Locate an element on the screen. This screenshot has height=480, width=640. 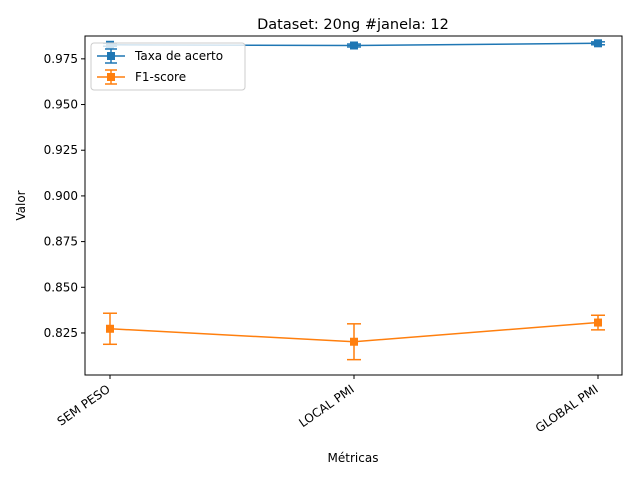
legend: Taxa de acerto F1-score is located at coordinates (168, 66).